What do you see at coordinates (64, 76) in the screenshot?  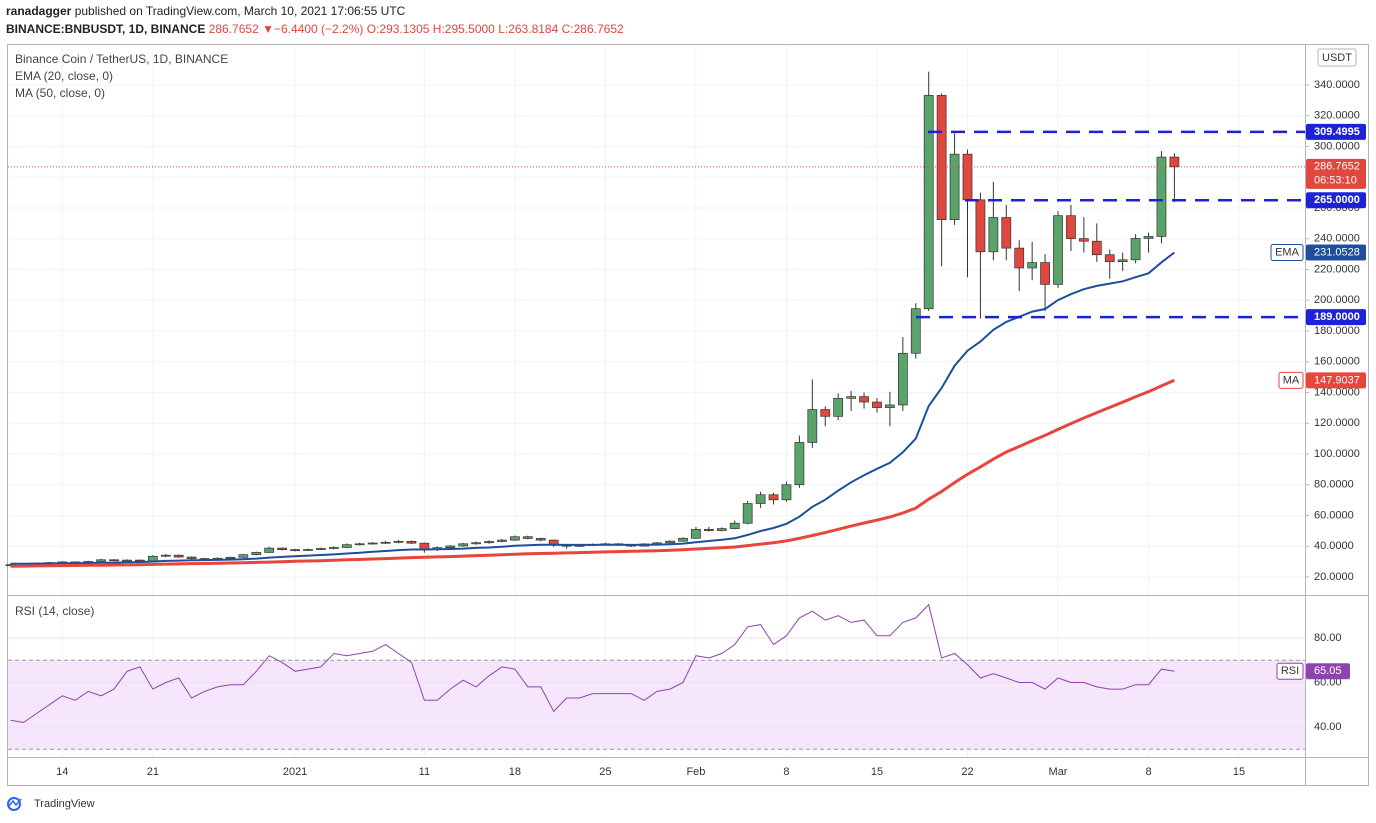 I see `legend-entry: EMA (20, close, 0)` at bounding box center [64, 76].